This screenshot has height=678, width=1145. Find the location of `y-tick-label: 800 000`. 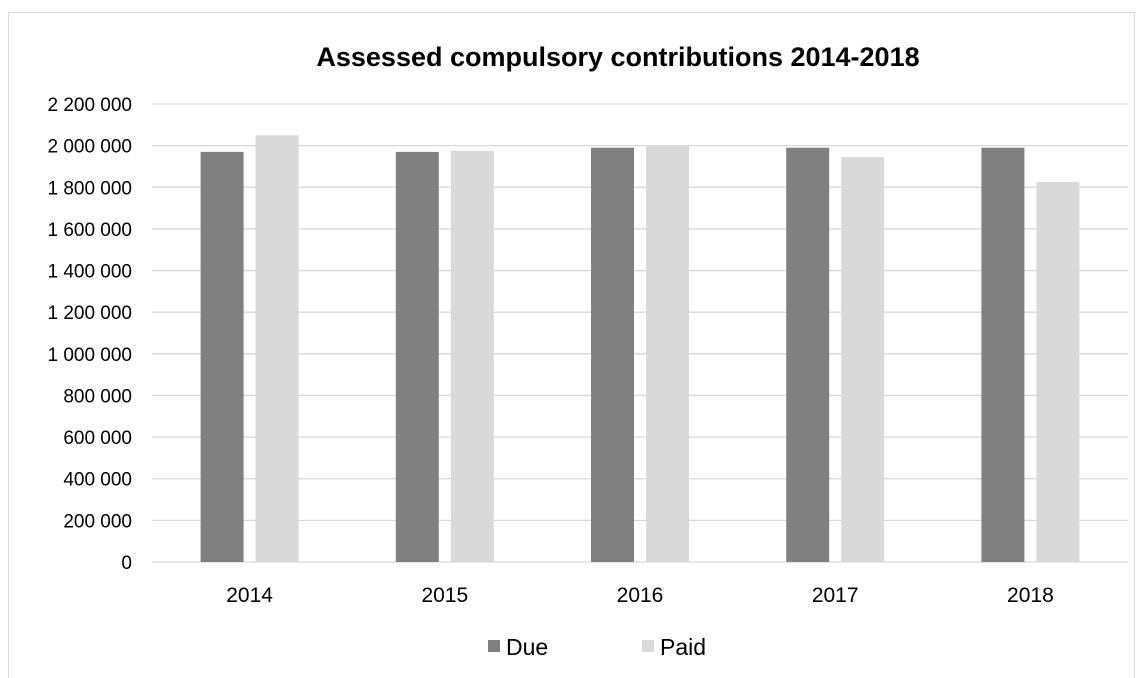

y-tick-label: 800 000 is located at coordinates (97, 396).